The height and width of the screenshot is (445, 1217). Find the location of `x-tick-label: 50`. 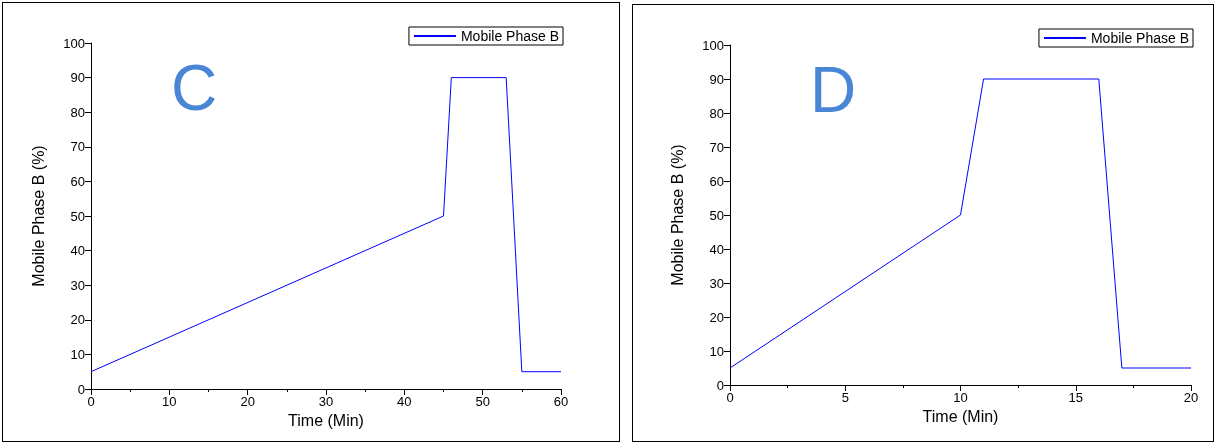

x-tick-label: 50 is located at coordinates (482, 401).